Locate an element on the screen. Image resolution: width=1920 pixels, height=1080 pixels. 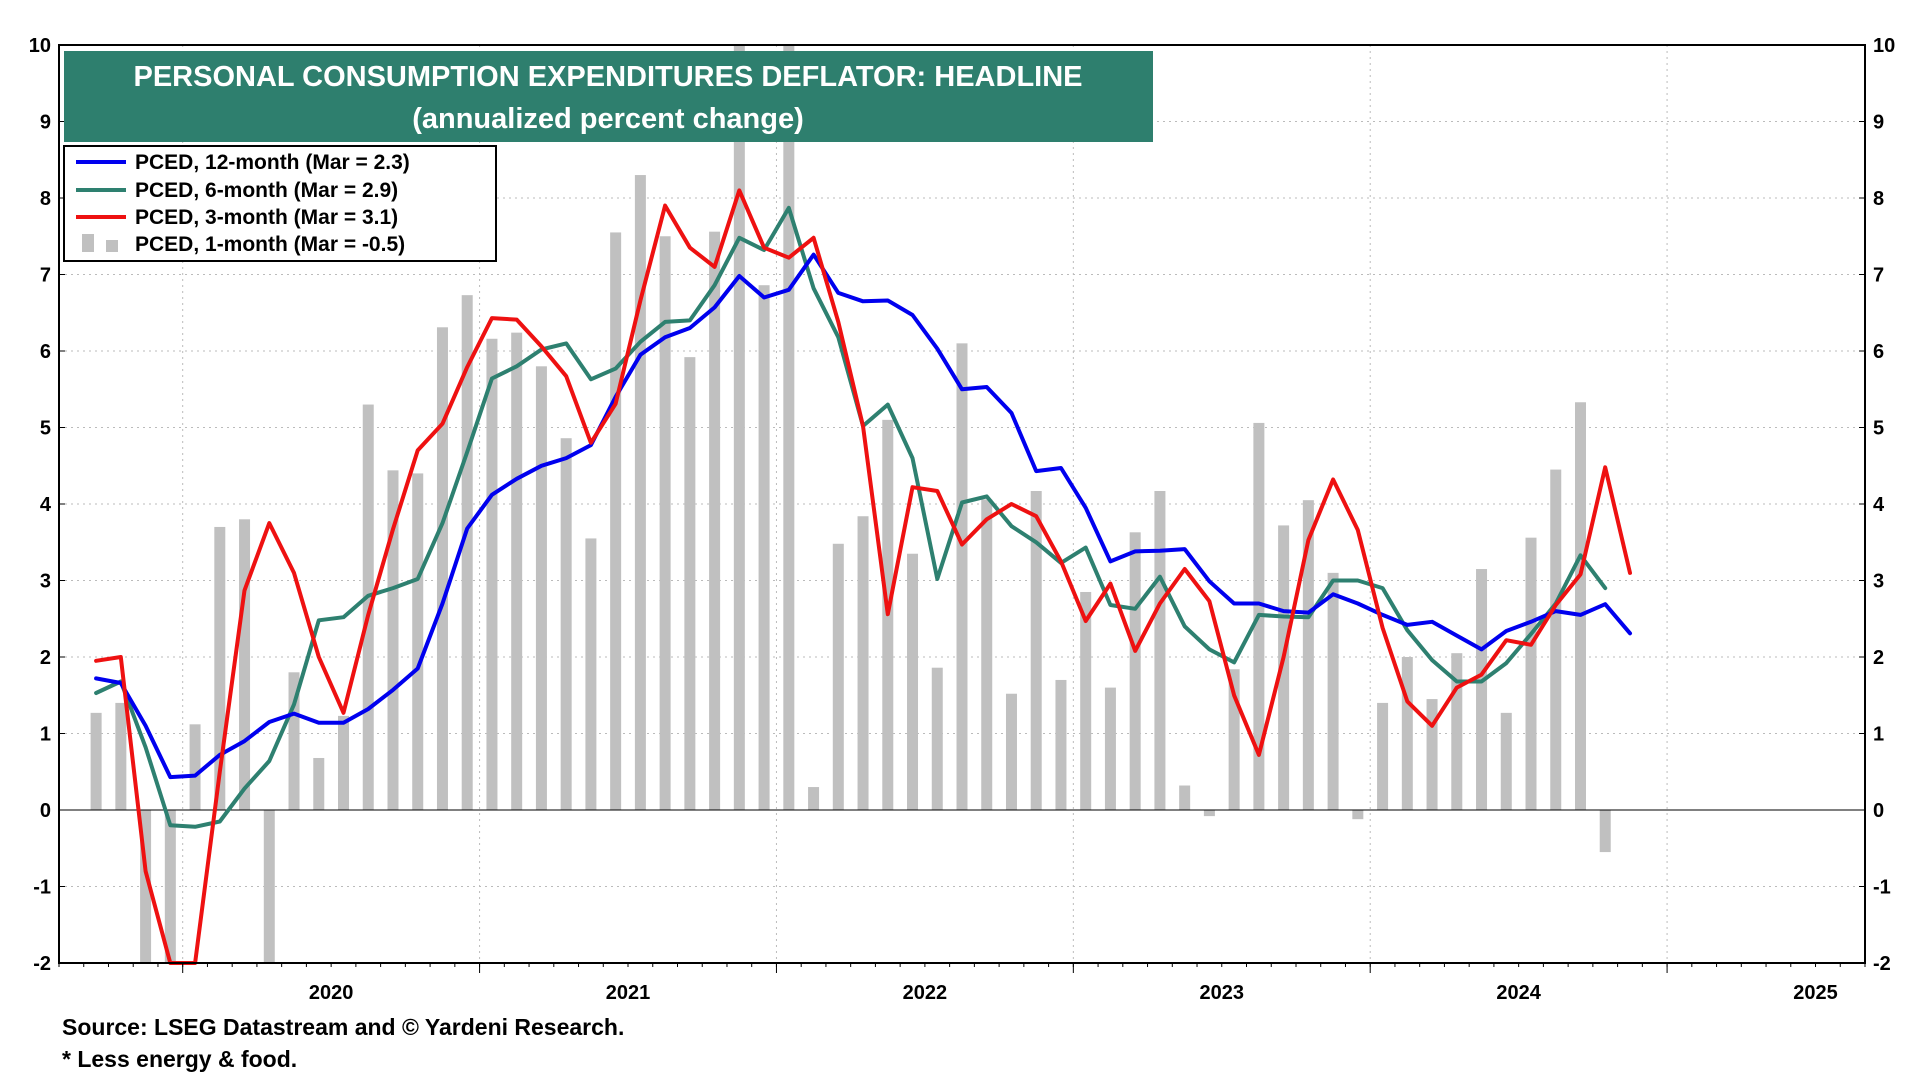
x-tick-label: 2021 is located at coordinates (628, 993).